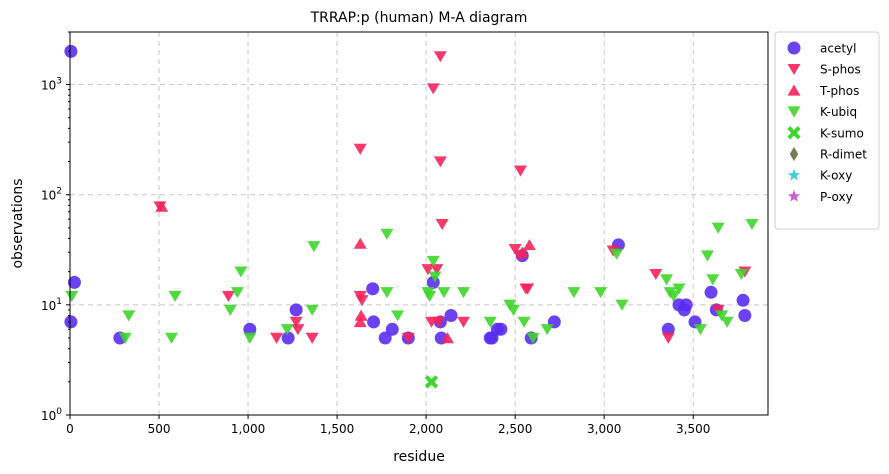  What do you see at coordinates (794, 90) in the screenshot?
I see `legend-marker-t-phos` at bounding box center [794, 90].